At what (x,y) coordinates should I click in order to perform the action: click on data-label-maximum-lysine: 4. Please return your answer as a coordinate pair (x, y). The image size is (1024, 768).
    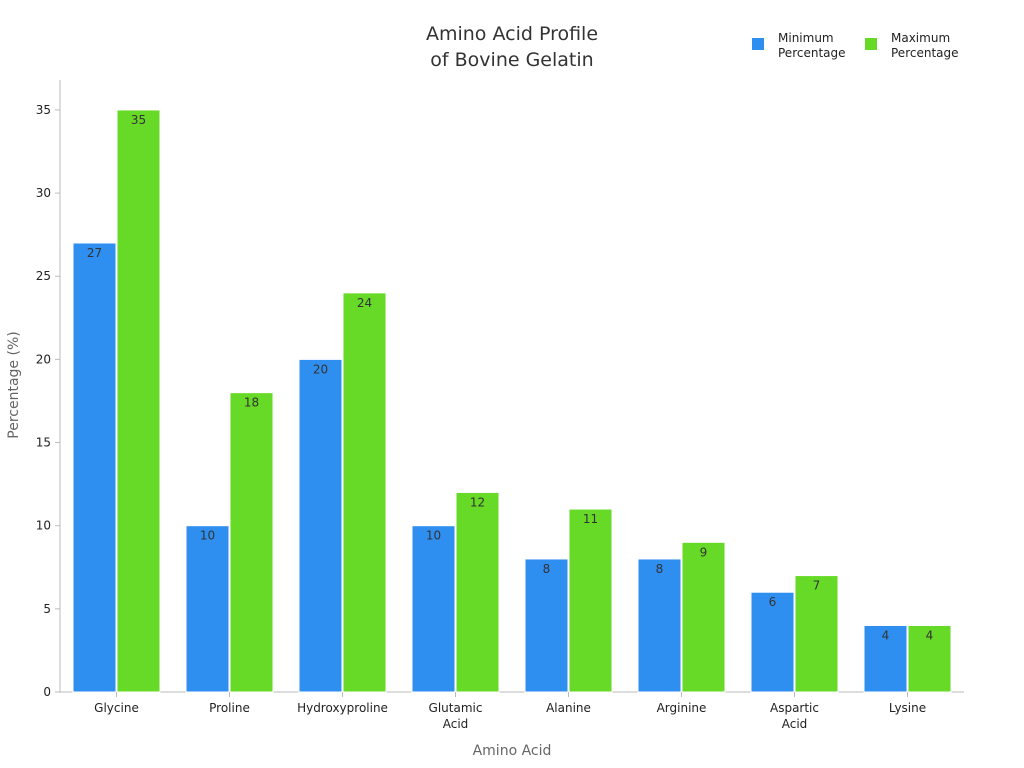
    Looking at the image, I should click on (930, 635).